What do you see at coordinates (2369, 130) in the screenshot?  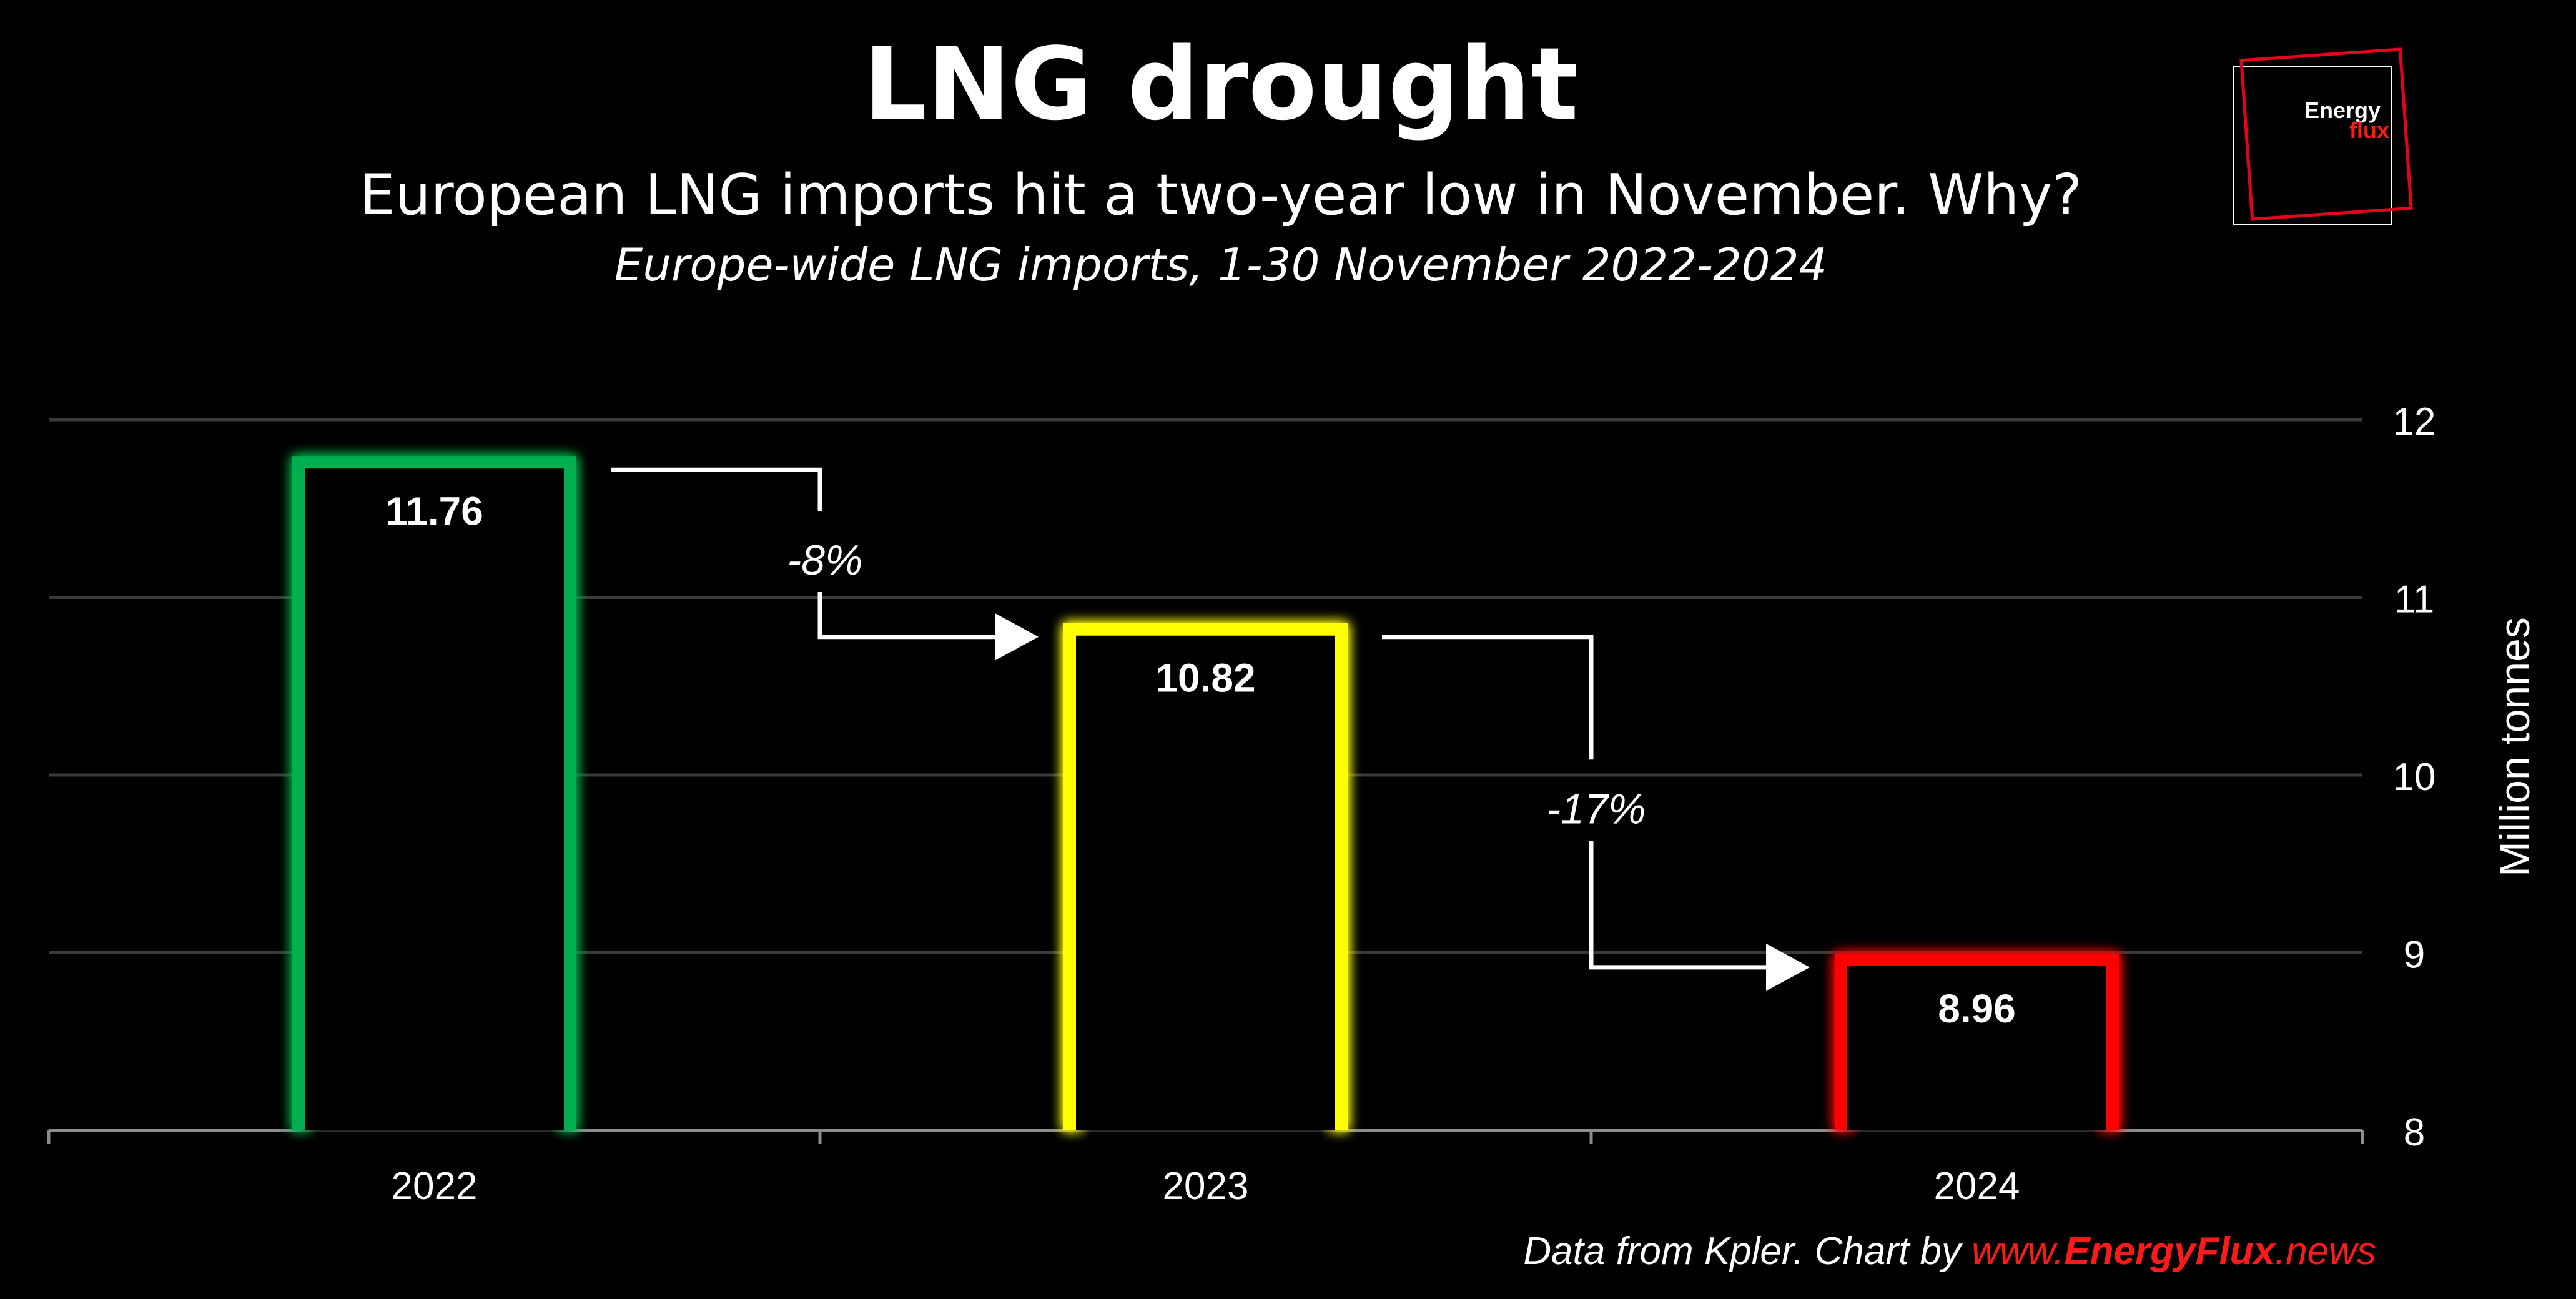 I see `logo-text-flux: flux` at bounding box center [2369, 130].